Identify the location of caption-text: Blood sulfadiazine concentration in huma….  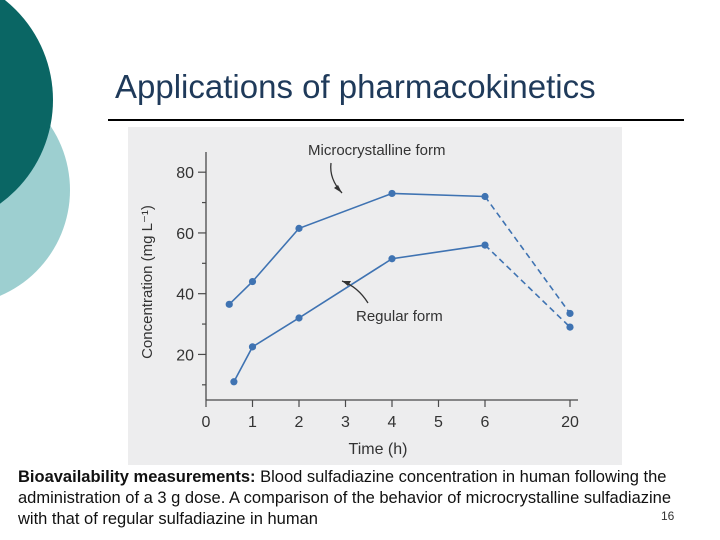
(345, 498).